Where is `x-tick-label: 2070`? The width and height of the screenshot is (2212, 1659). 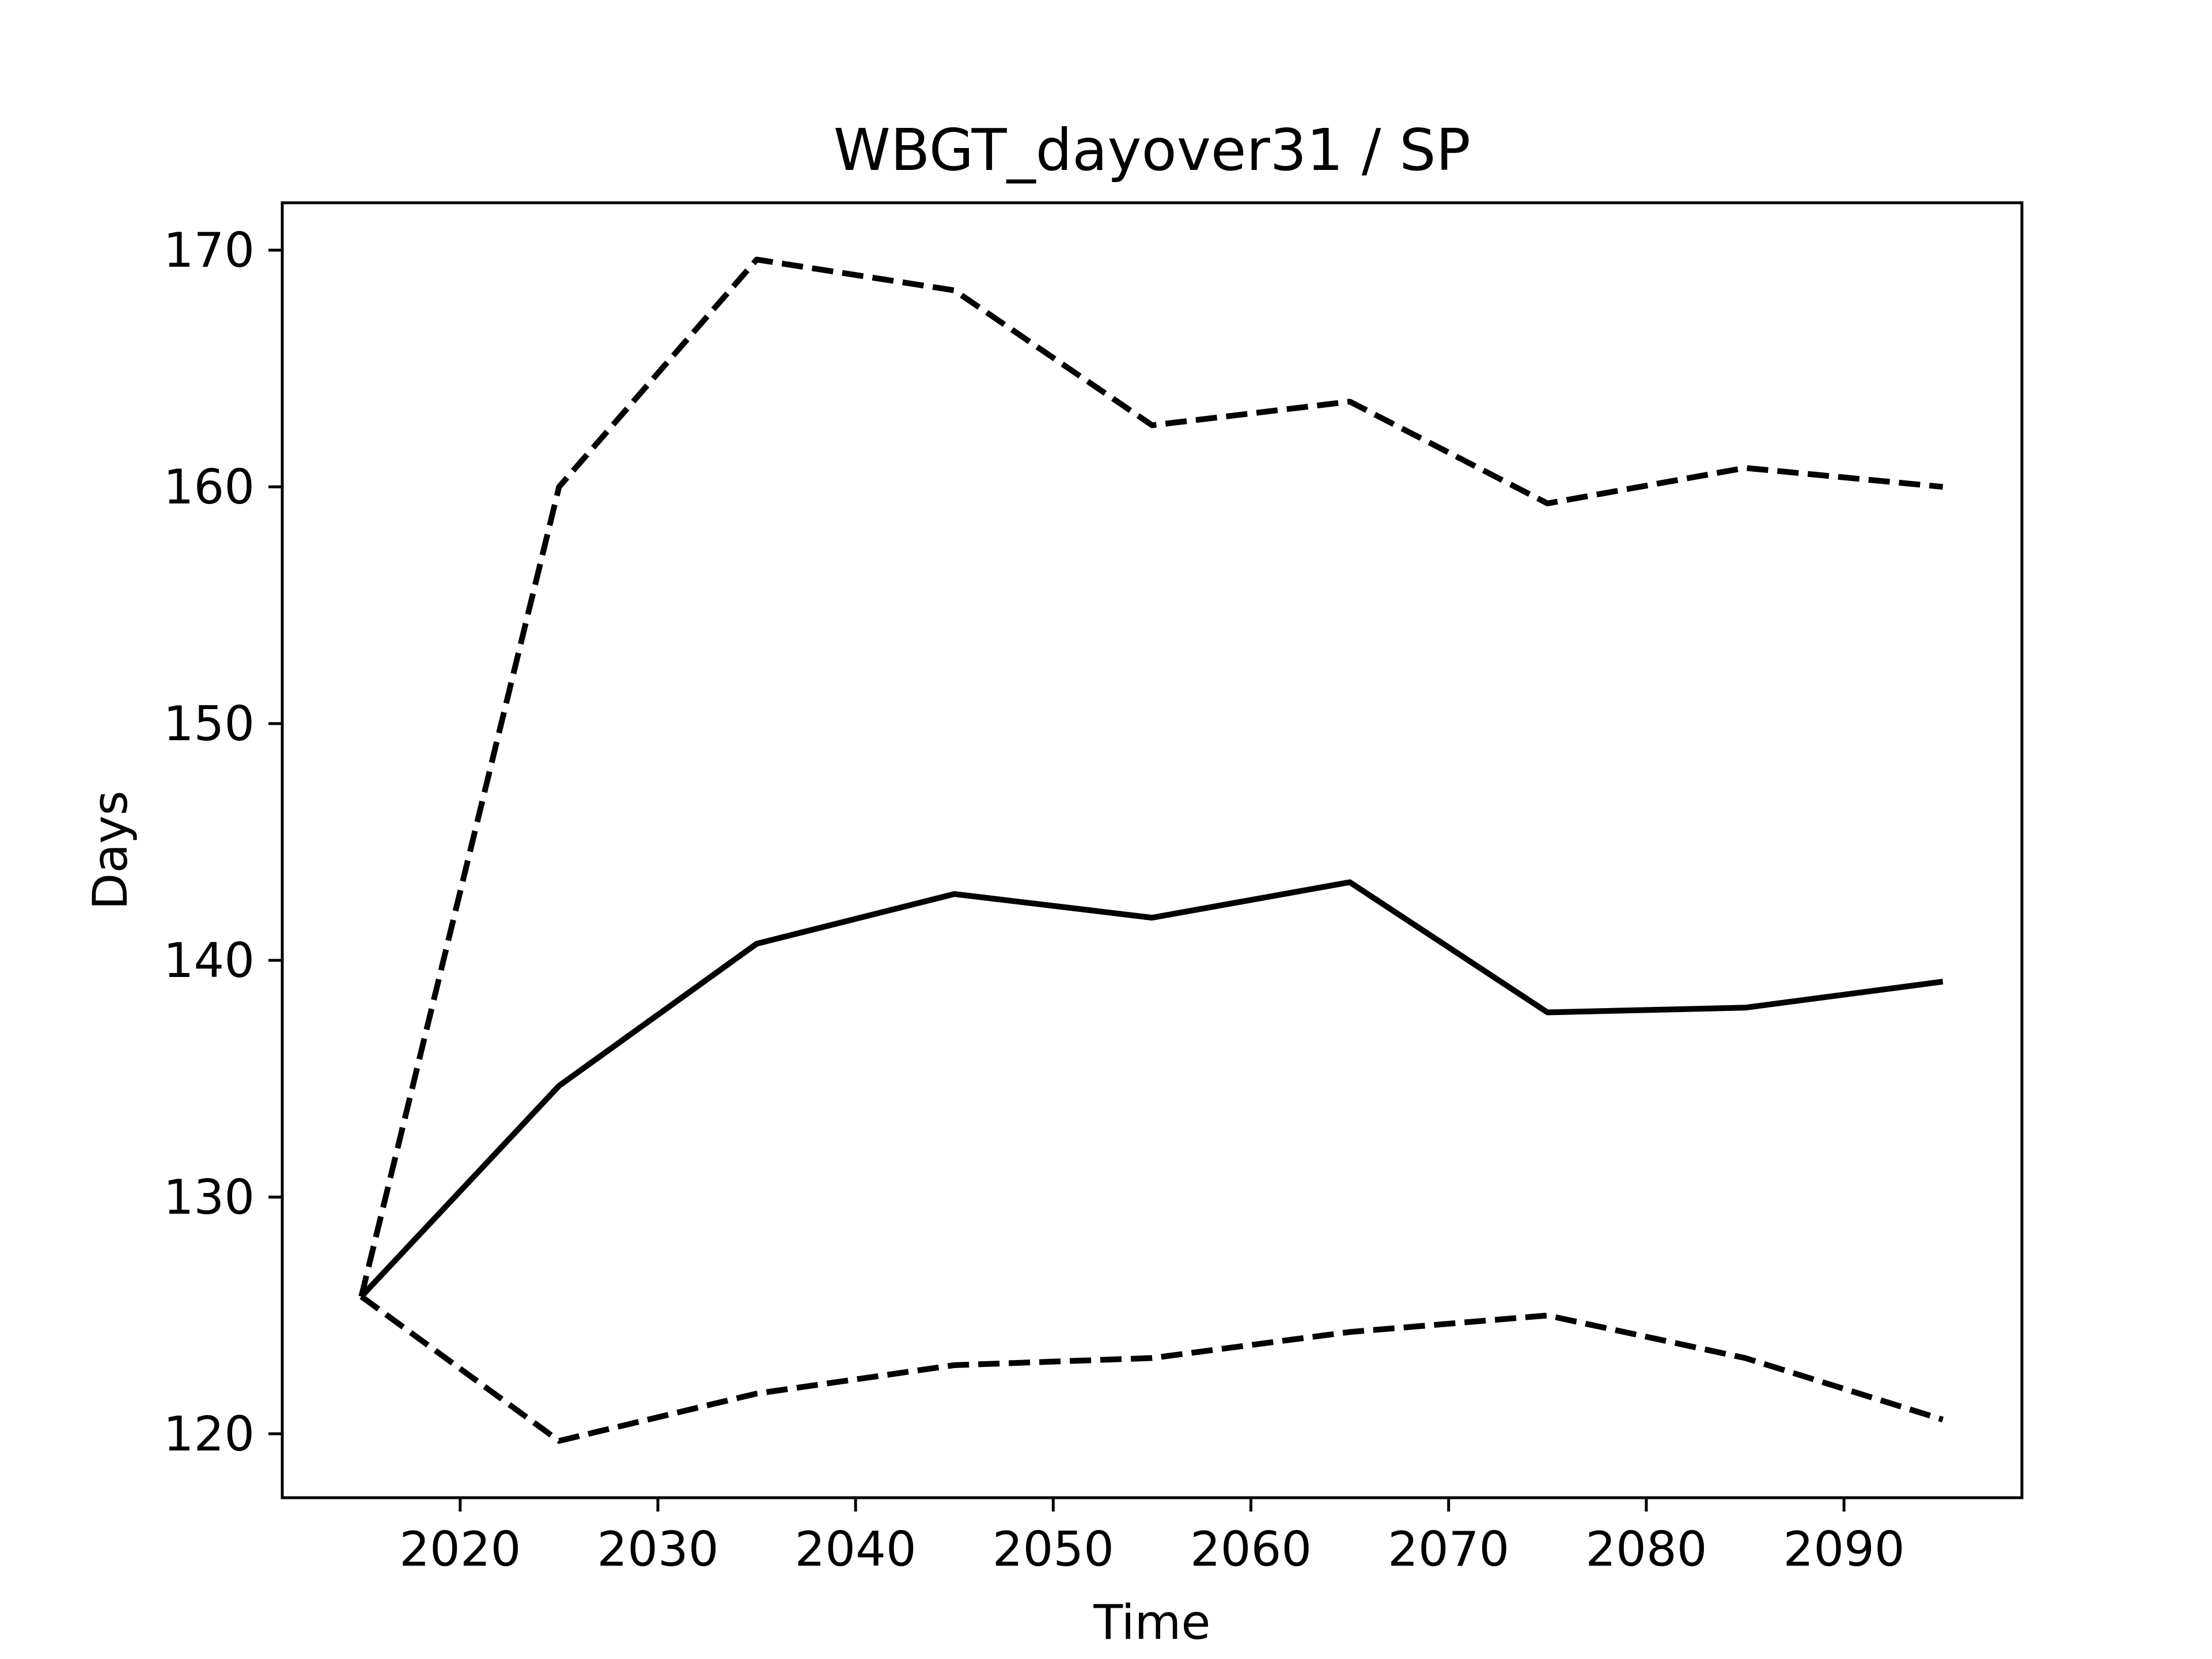
x-tick-label: 2070 is located at coordinates (1448, 1549).